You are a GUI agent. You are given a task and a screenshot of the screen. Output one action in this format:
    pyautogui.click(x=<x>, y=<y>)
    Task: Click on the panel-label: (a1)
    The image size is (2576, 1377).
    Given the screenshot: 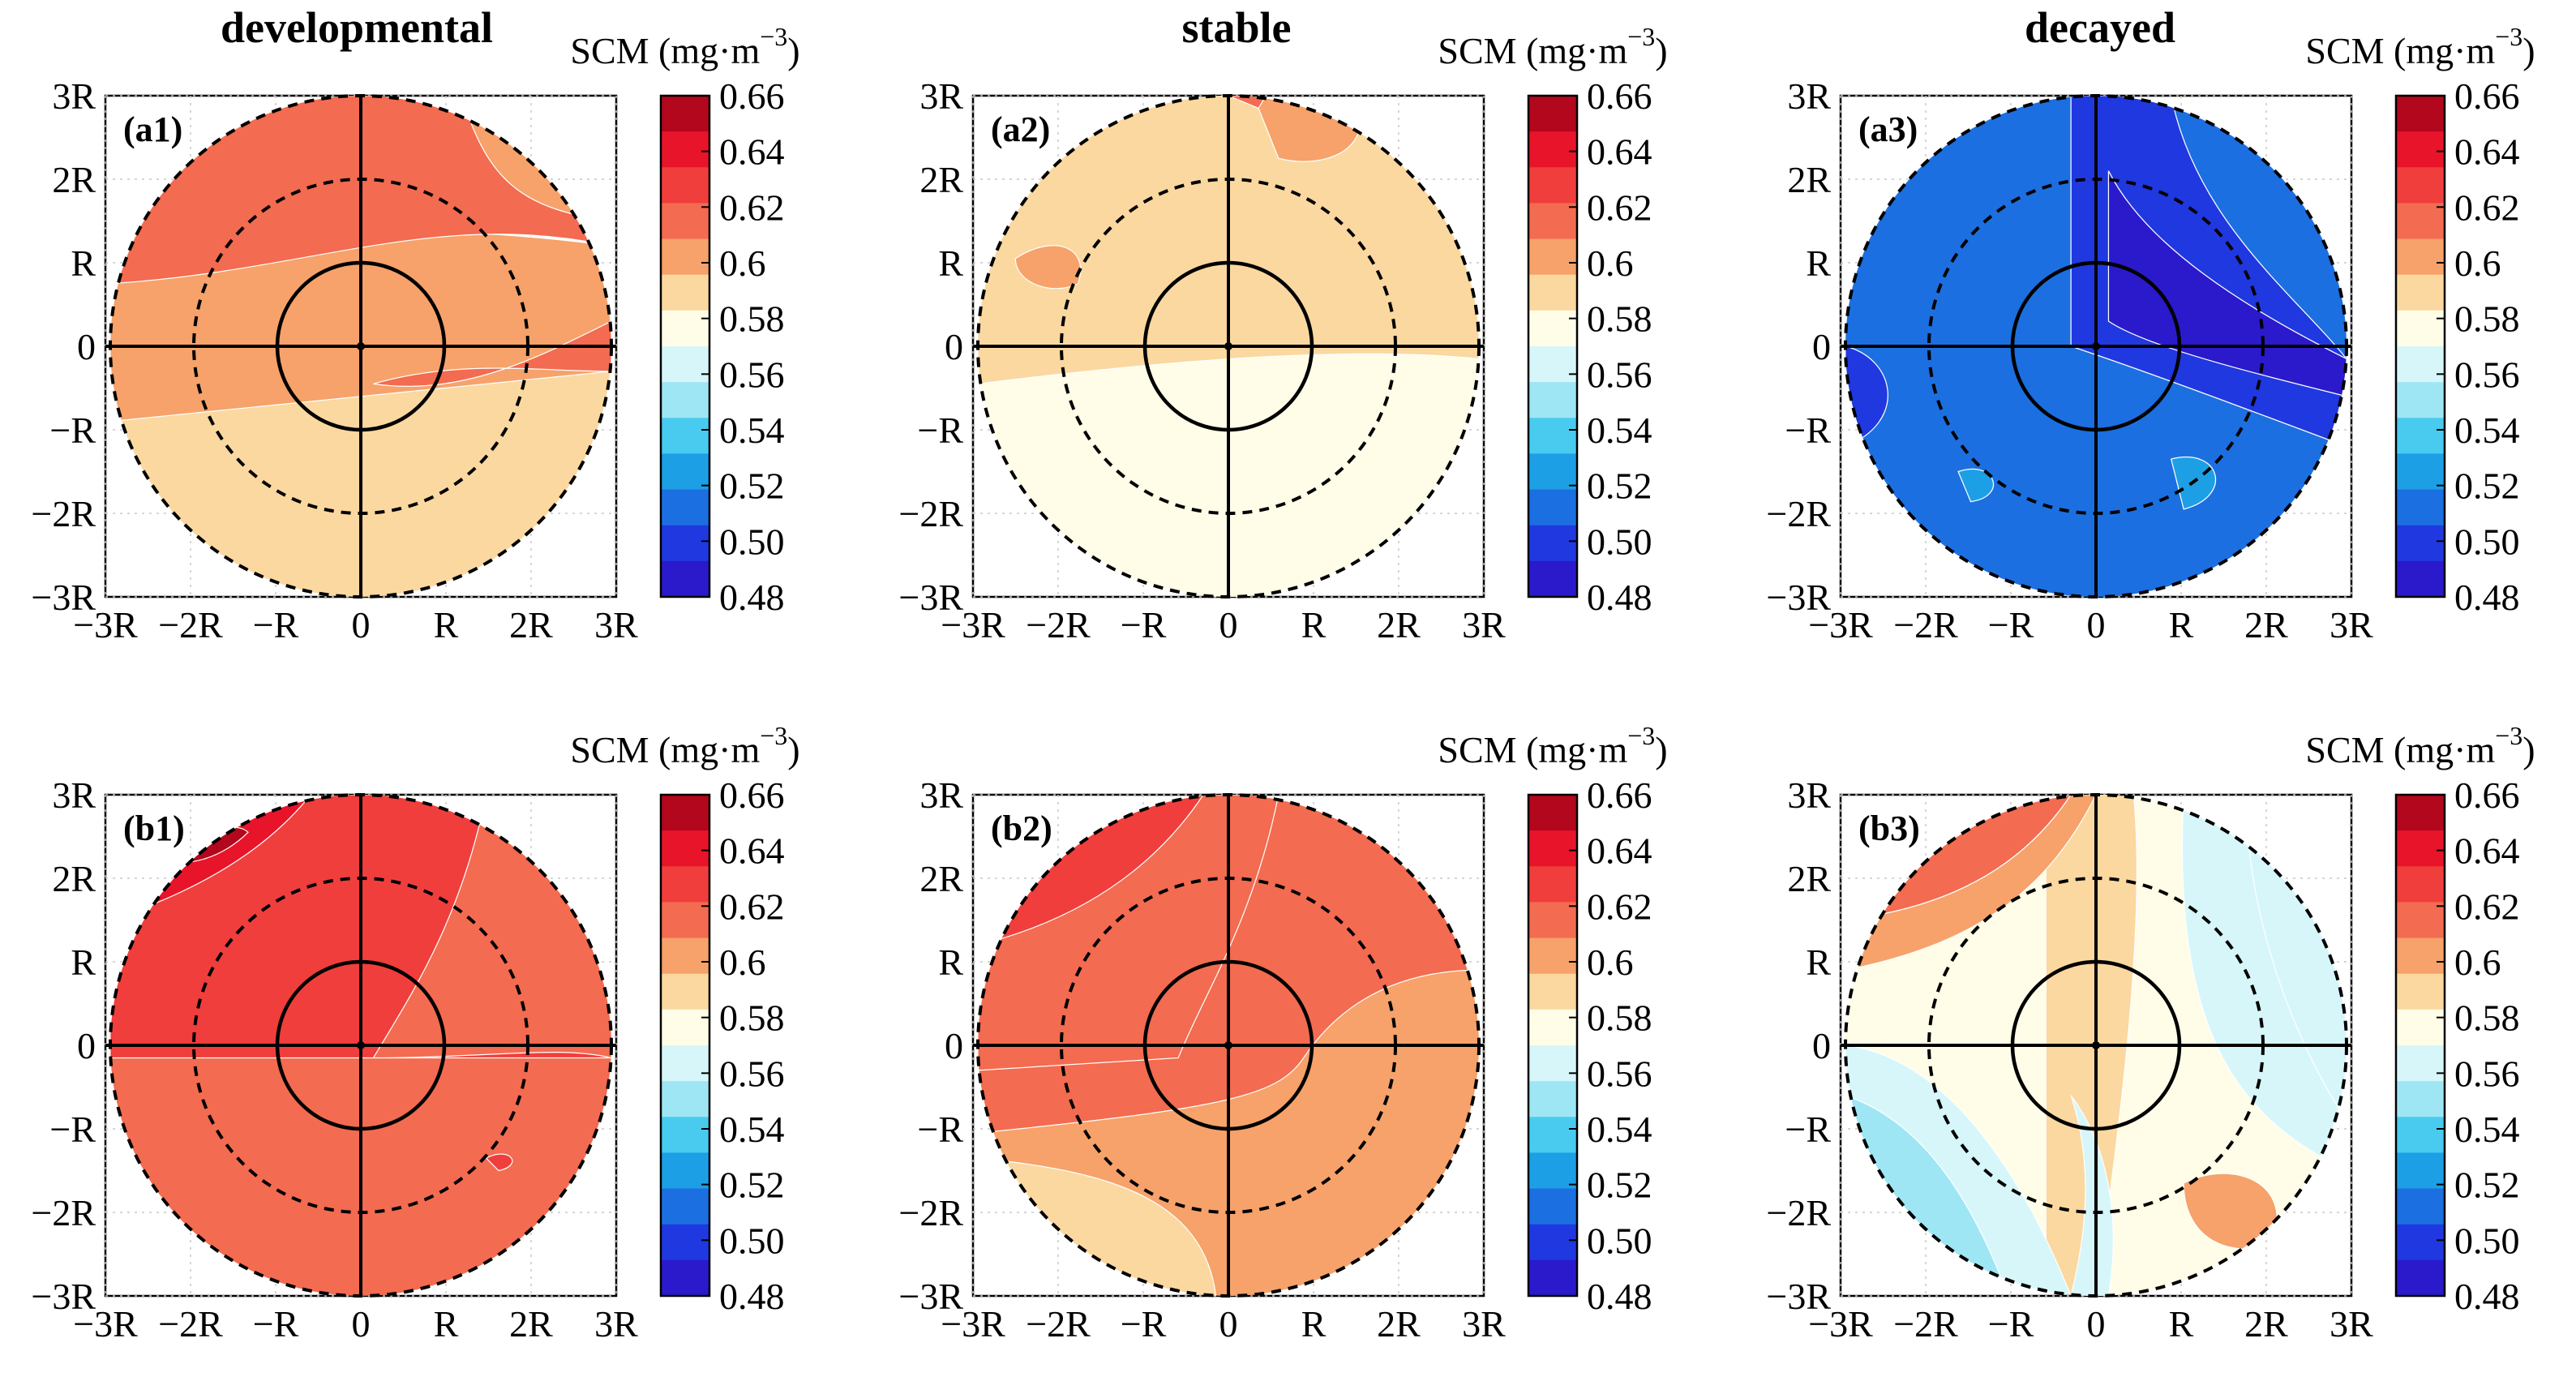 What is the action you would take?
    pyautogui.click(x=152, y=129)
    